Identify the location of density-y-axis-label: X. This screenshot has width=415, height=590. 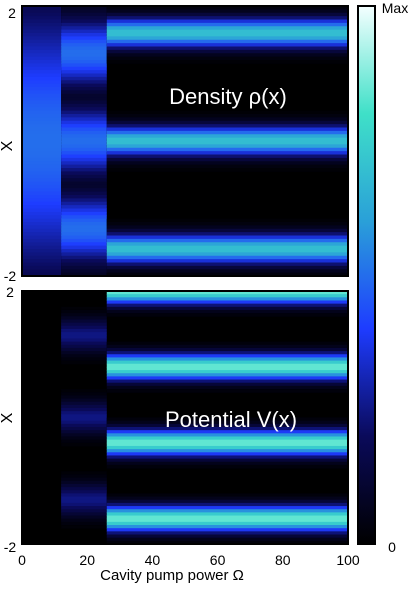
(8, 145).